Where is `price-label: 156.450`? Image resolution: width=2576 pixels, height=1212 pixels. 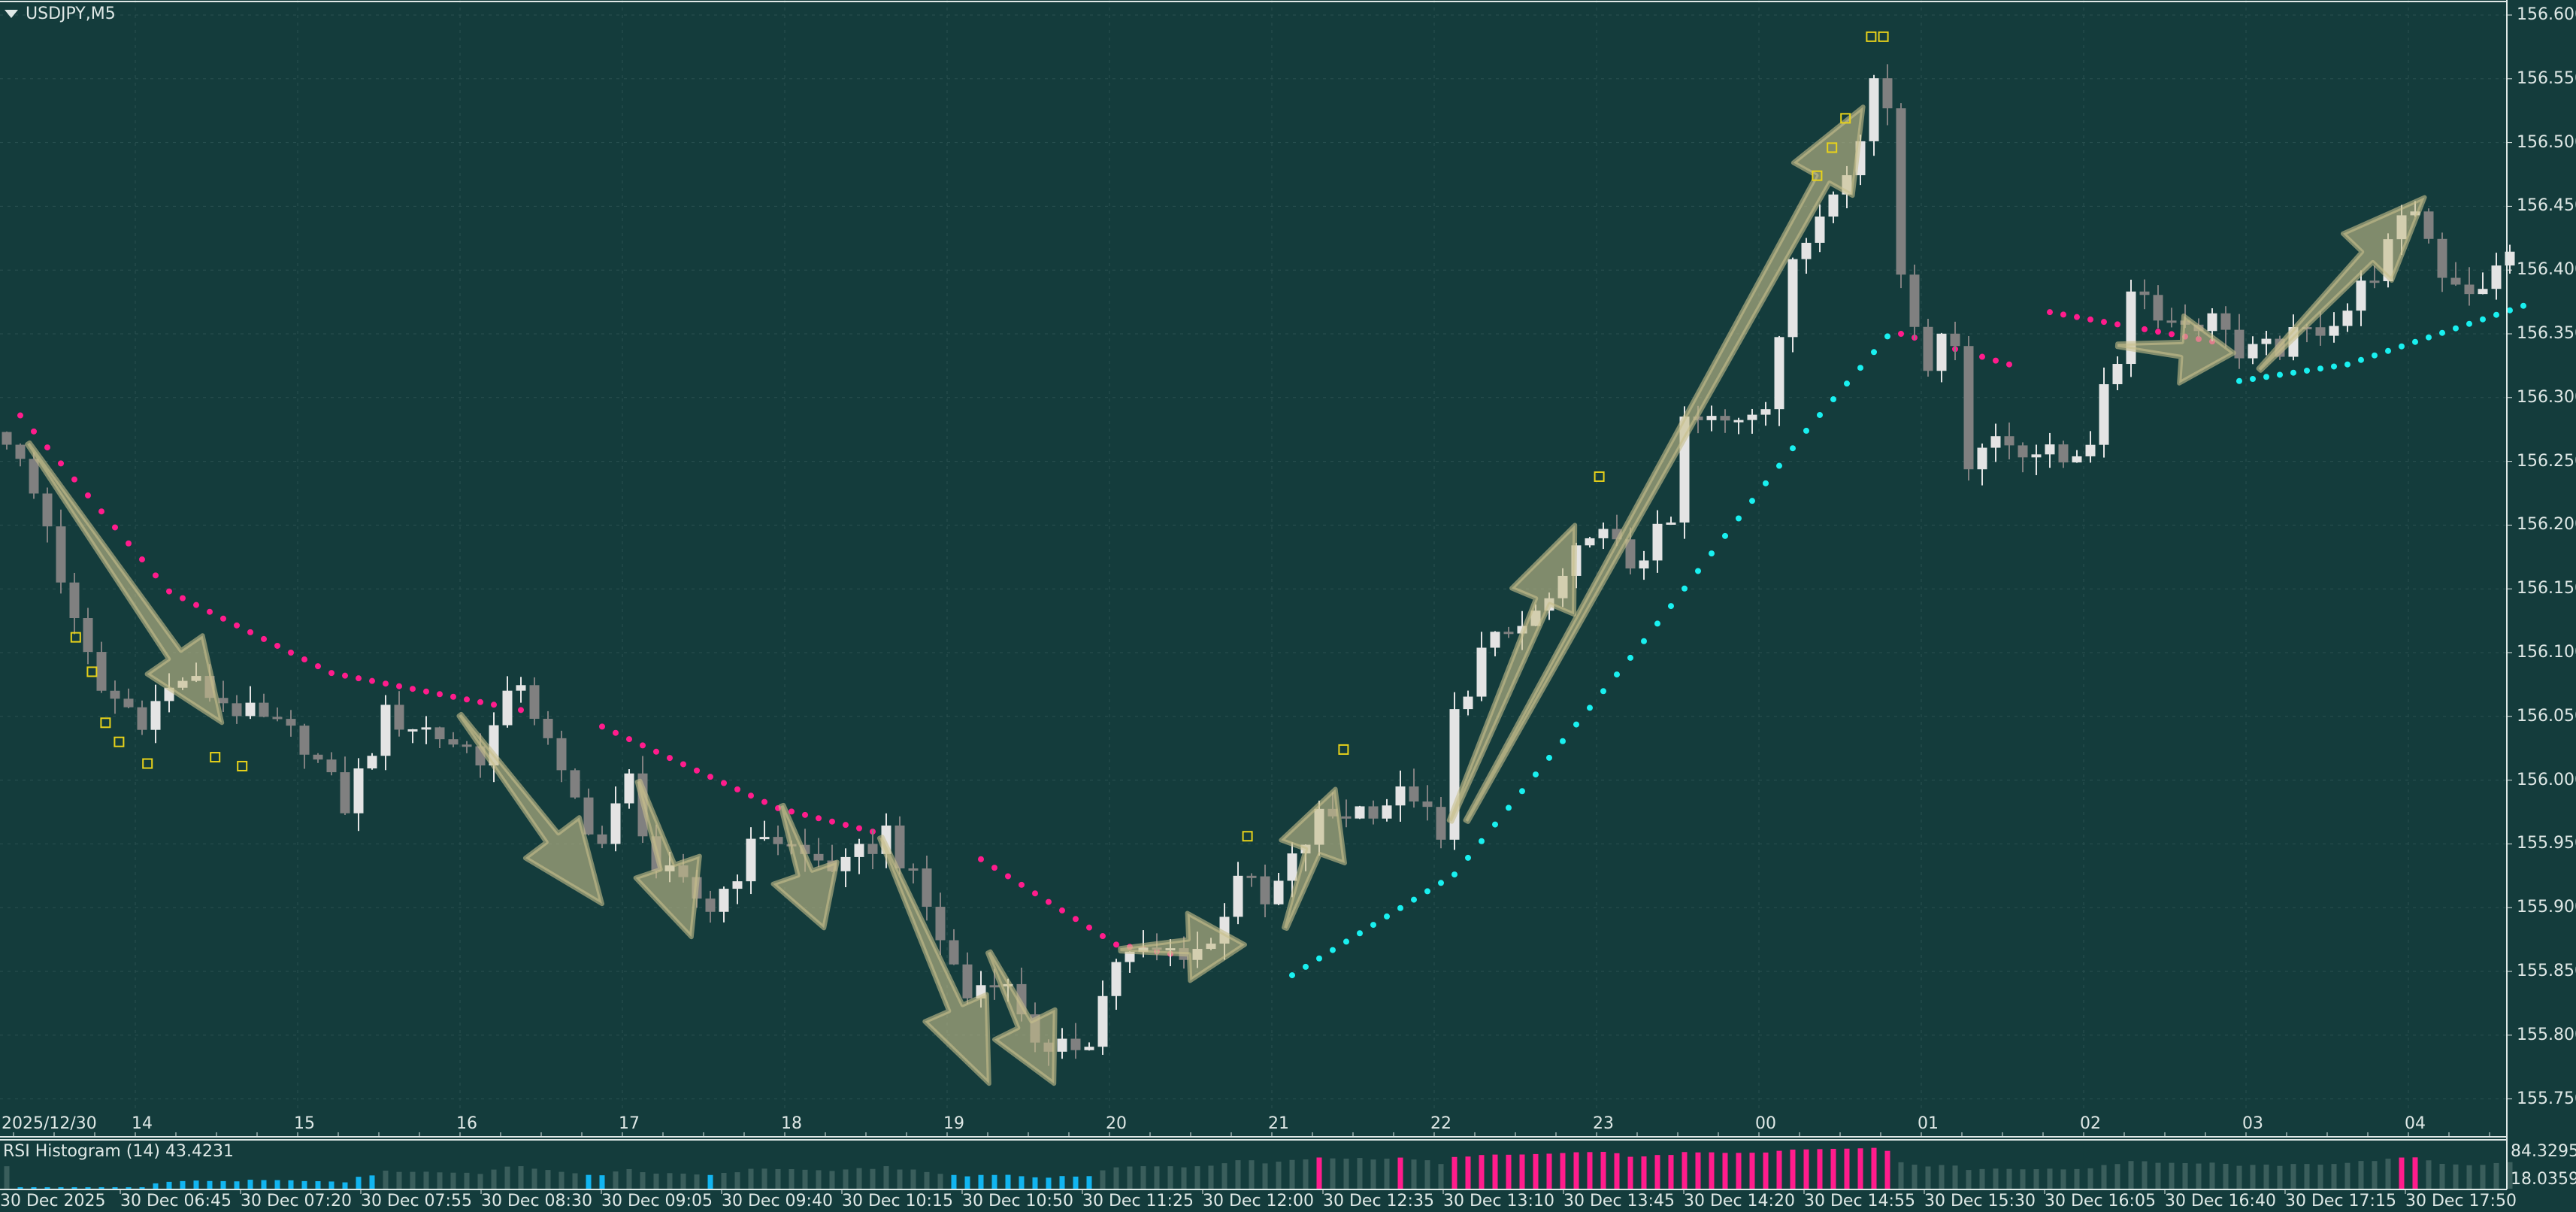
price-label: 156.450 is located at coordinates (2546, 206).